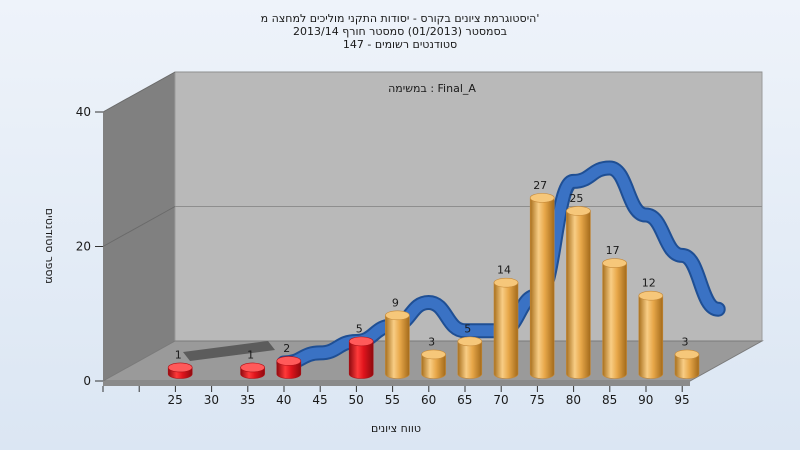 This screenshot has width=800, height=450. Describe the element at coordinates (395, 302) in the screenshot. I see `data-label: 9` at that location.